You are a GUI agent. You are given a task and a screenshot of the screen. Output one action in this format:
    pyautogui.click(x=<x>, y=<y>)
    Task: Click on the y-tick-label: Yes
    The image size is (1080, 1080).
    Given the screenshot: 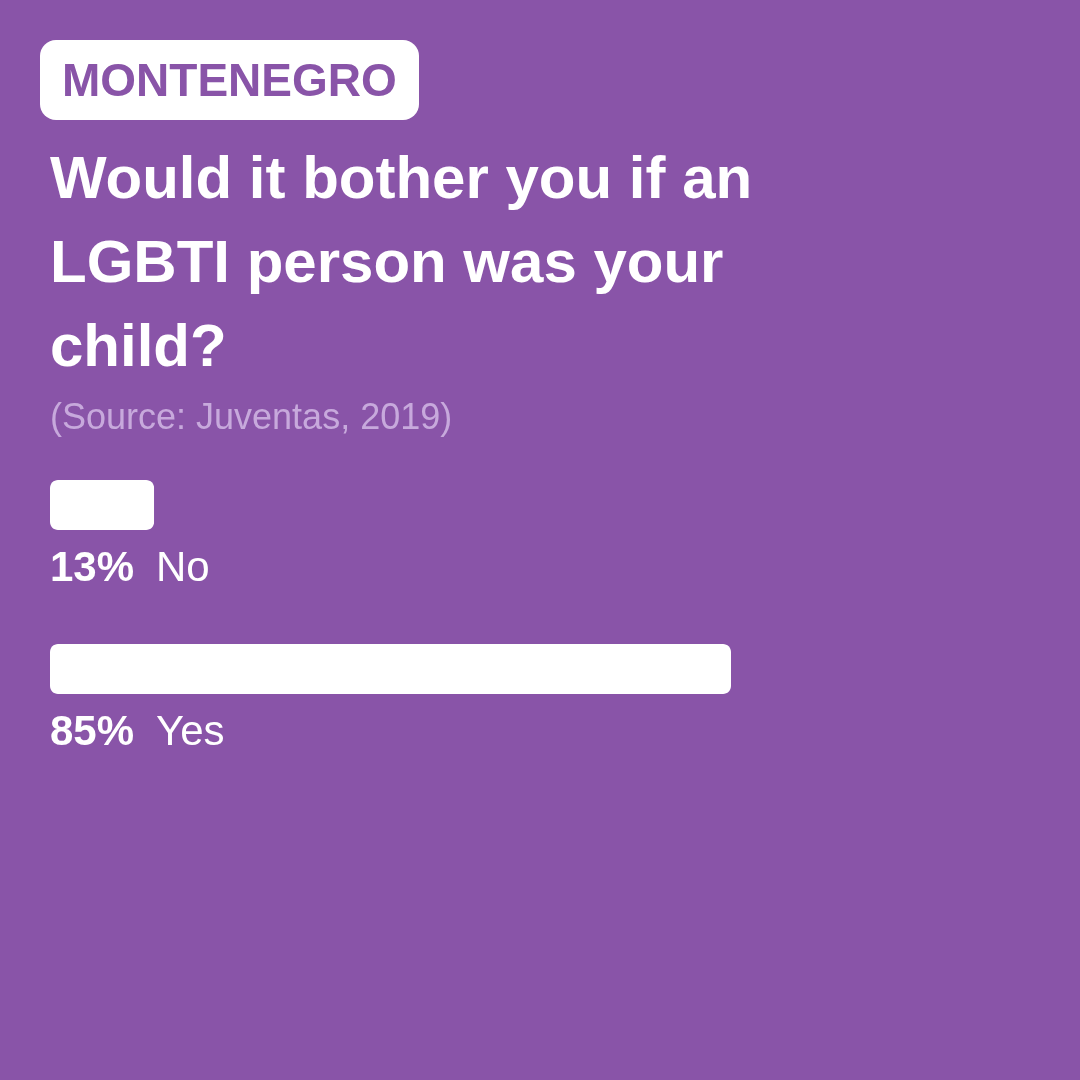 What is the action you would take?
    pyautogui.click(x=190, y=730)
    